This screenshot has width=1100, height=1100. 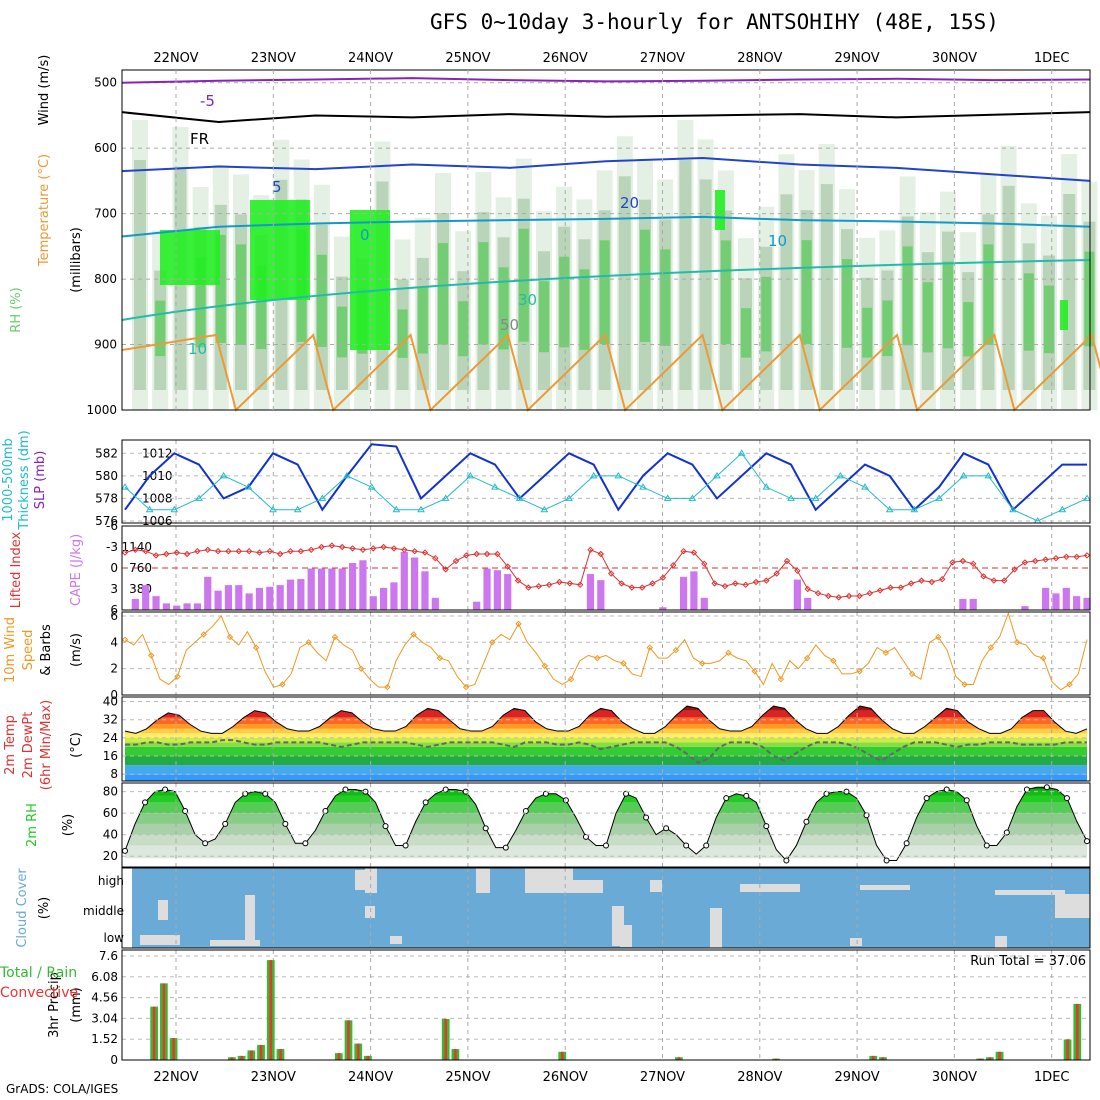 What do you see at coordinates (10, 745) in the screenshot?
I see `side-label-temp-1: 2m Temp` at bounding box center [10, 745].